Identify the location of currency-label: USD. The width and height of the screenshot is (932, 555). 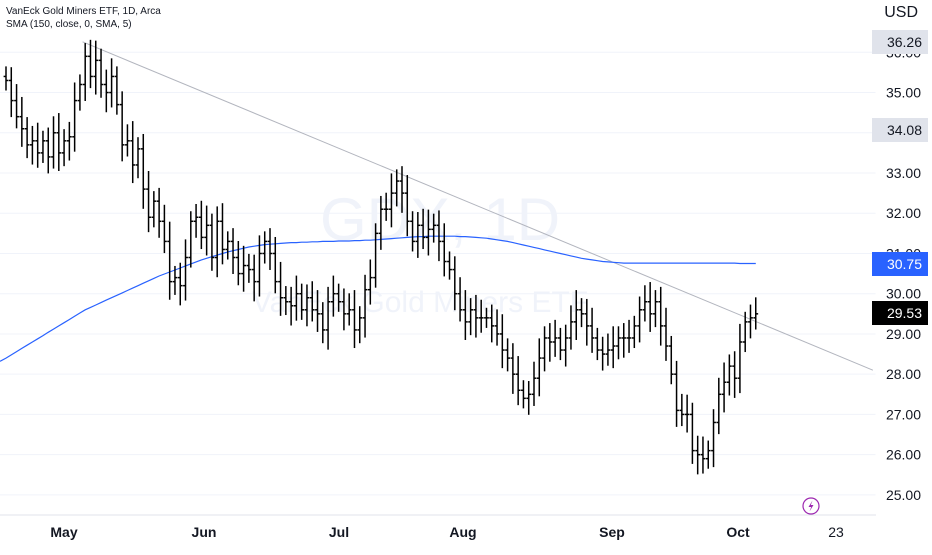
(901, 12).